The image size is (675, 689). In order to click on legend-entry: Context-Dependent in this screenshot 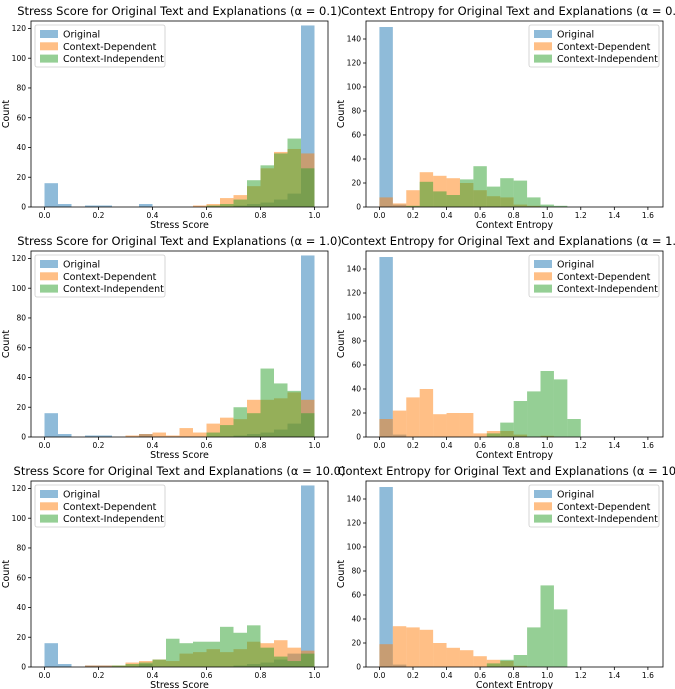, I will do `click(604, 47)`.